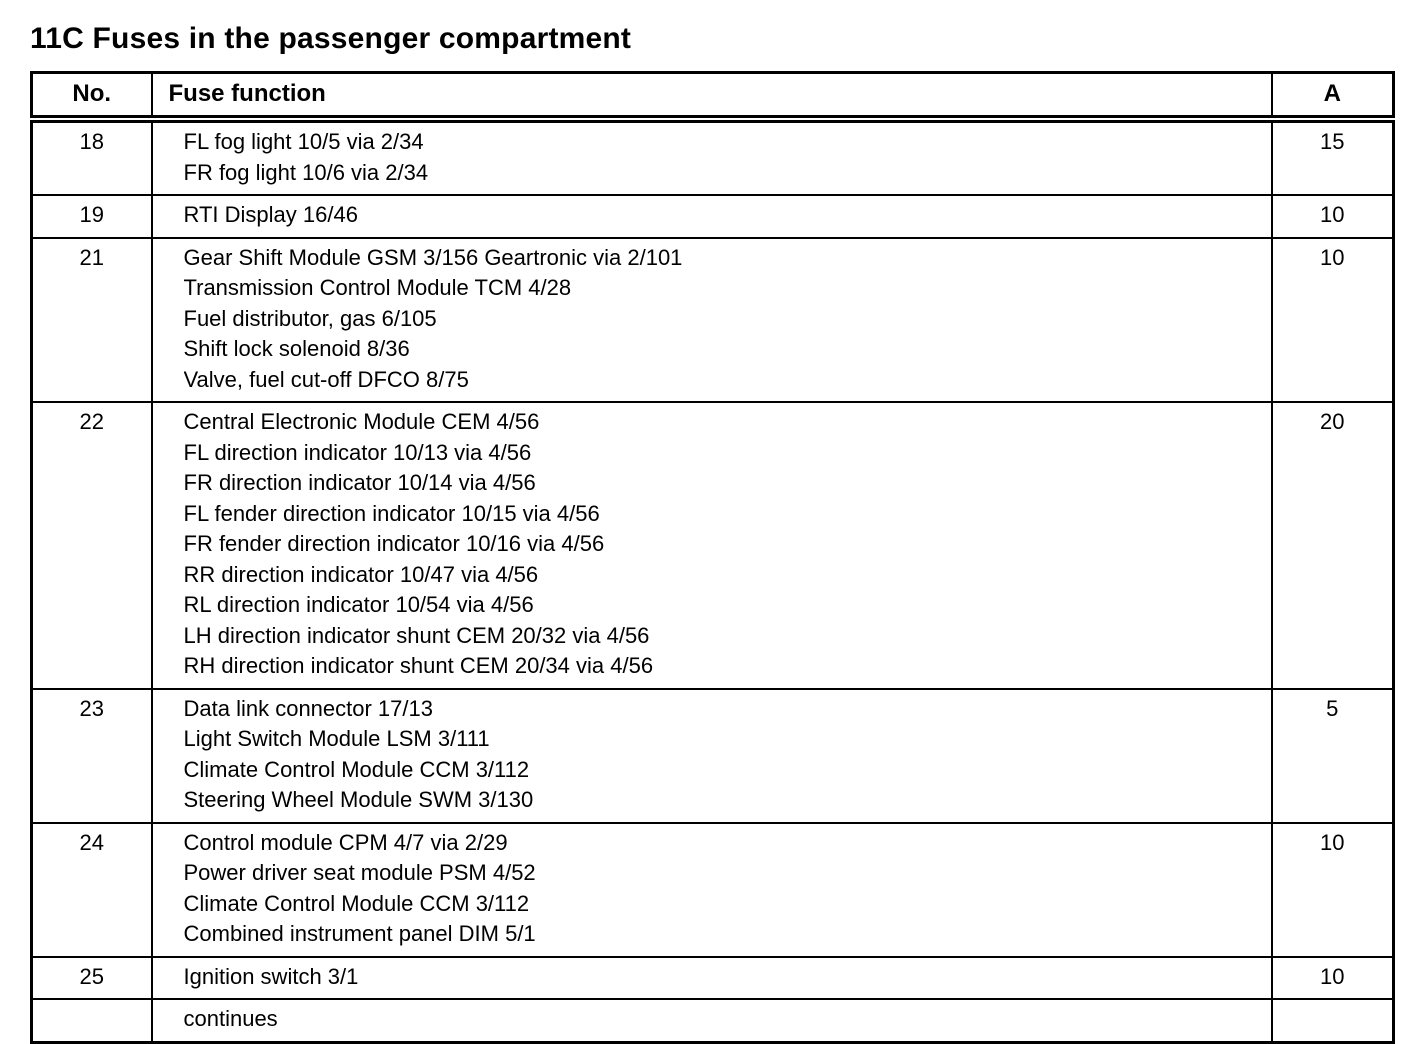 Image resolution: width=1408 pixels, height=1044 pixels. I want to click on fuse-function-line: FR direction indicator 10/14 via 4/56, so click(359, 482).